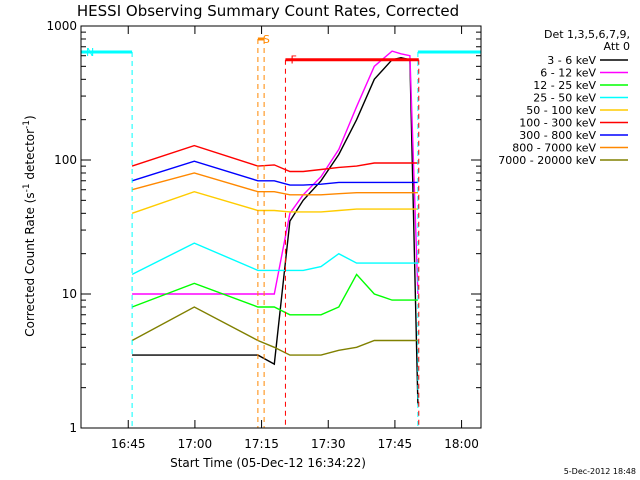 Image resolution: width=640 pixels, height=480 pixels. What do you see at coordinates (261, 444) in the screenshot?
I see `x-tick-label-2: 17:15` at bounding box center [261, 444].